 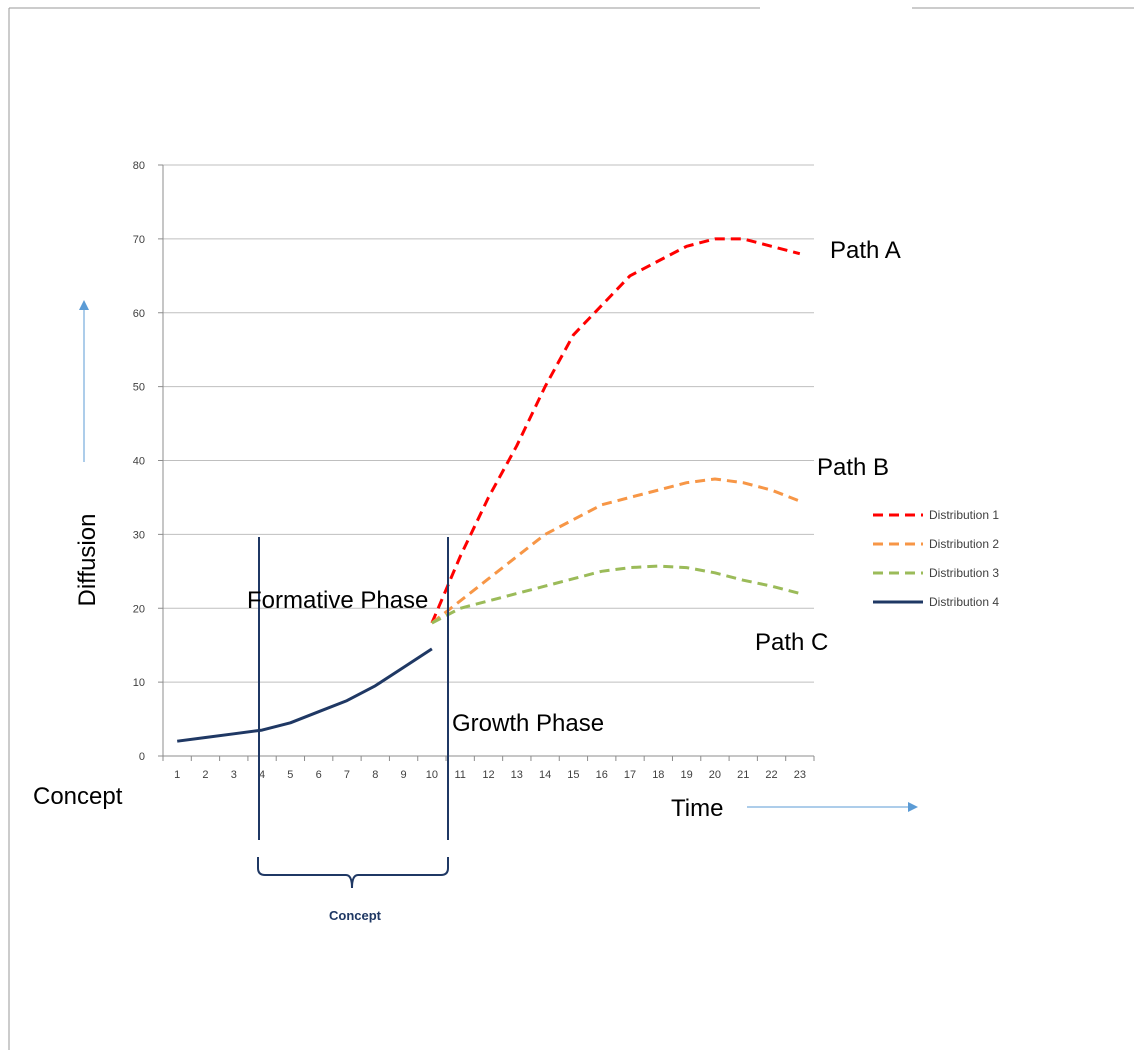 What do you see at coordinates (658, 775) in the screenshot?
I see `x-tick-label: 18` at bounding box center [658, 775].